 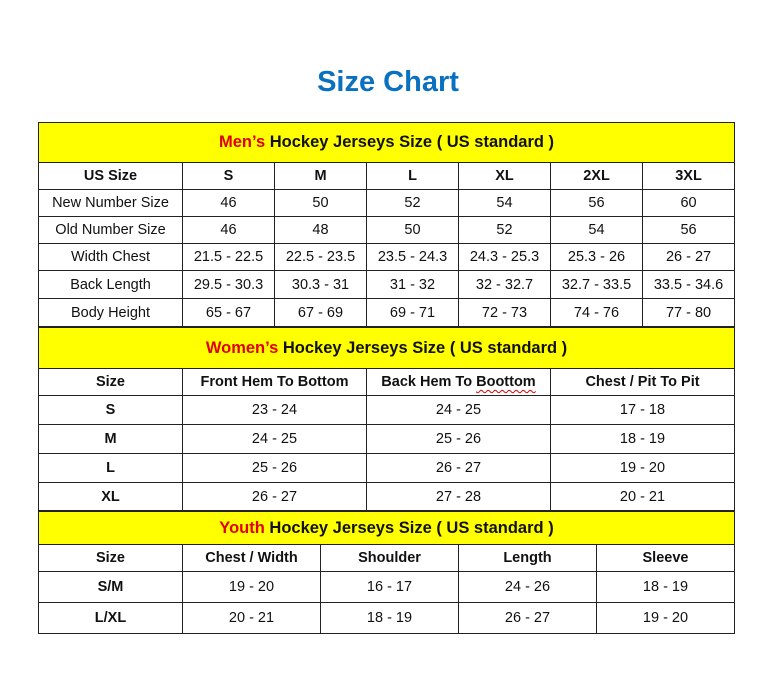 I want to click on table-cell: 24 - 26, so click(x=527, y=587).